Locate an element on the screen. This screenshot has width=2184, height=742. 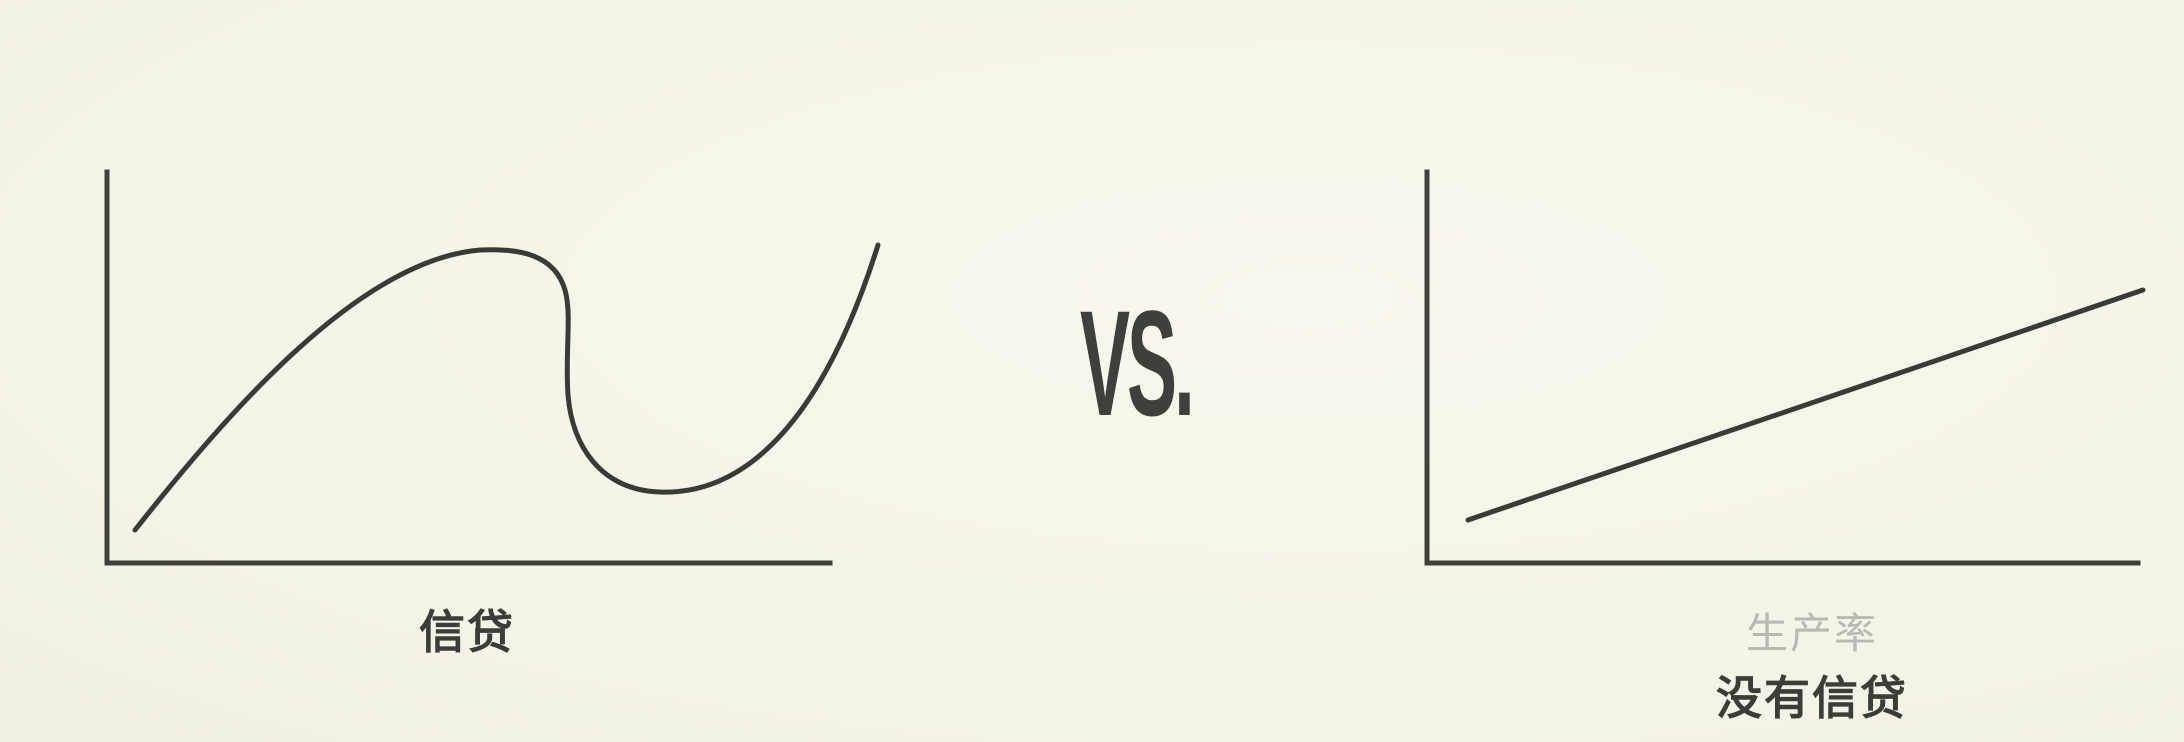
no-credit-label: 没有信贷 is located at coordinates (1812, 698).